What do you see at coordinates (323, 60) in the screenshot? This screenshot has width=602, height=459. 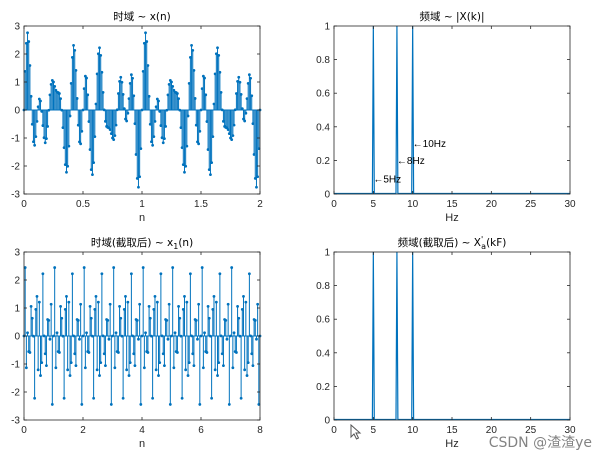 I see `y-tick-label: 0.8` at bounding box center [323, 60].